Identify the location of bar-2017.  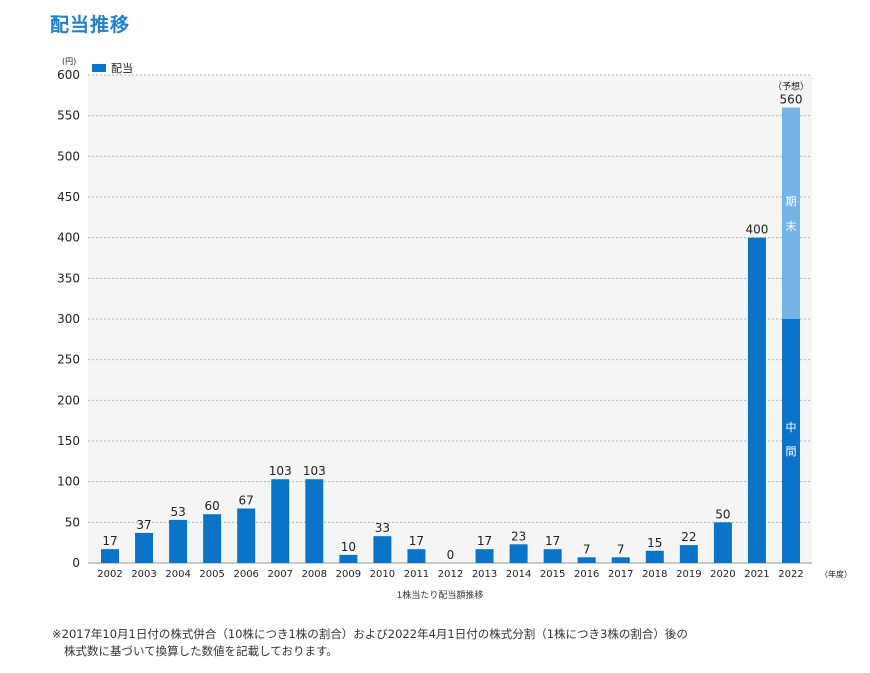
(620, 560).